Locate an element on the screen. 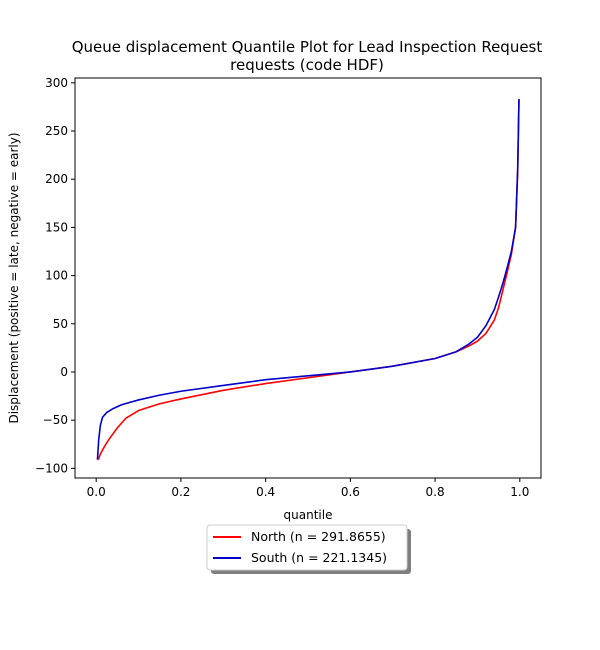 This screenshot has width=600, height=650. y-tick-label: 0 is located at coordinates (64, 372).